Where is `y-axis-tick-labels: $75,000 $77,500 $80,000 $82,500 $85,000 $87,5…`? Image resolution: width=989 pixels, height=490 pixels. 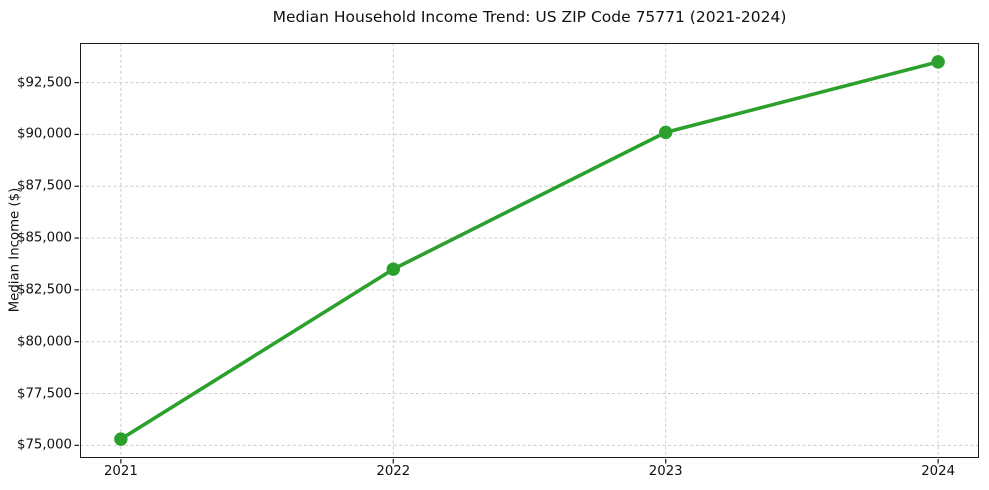
y-axis-tick-labels: $75,000 $77,500 $80,000 $82,500 $85,000 $87,5… is located at coordinates (36, 250).